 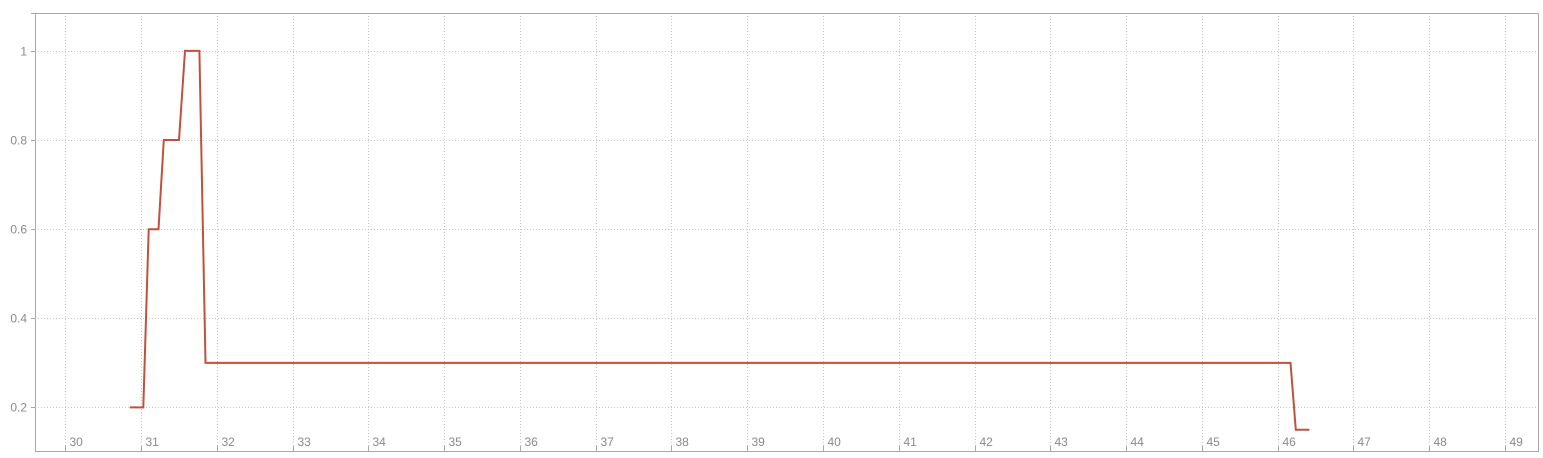 I want to click on x-tick-label: 34, so click(x=380, y=442).